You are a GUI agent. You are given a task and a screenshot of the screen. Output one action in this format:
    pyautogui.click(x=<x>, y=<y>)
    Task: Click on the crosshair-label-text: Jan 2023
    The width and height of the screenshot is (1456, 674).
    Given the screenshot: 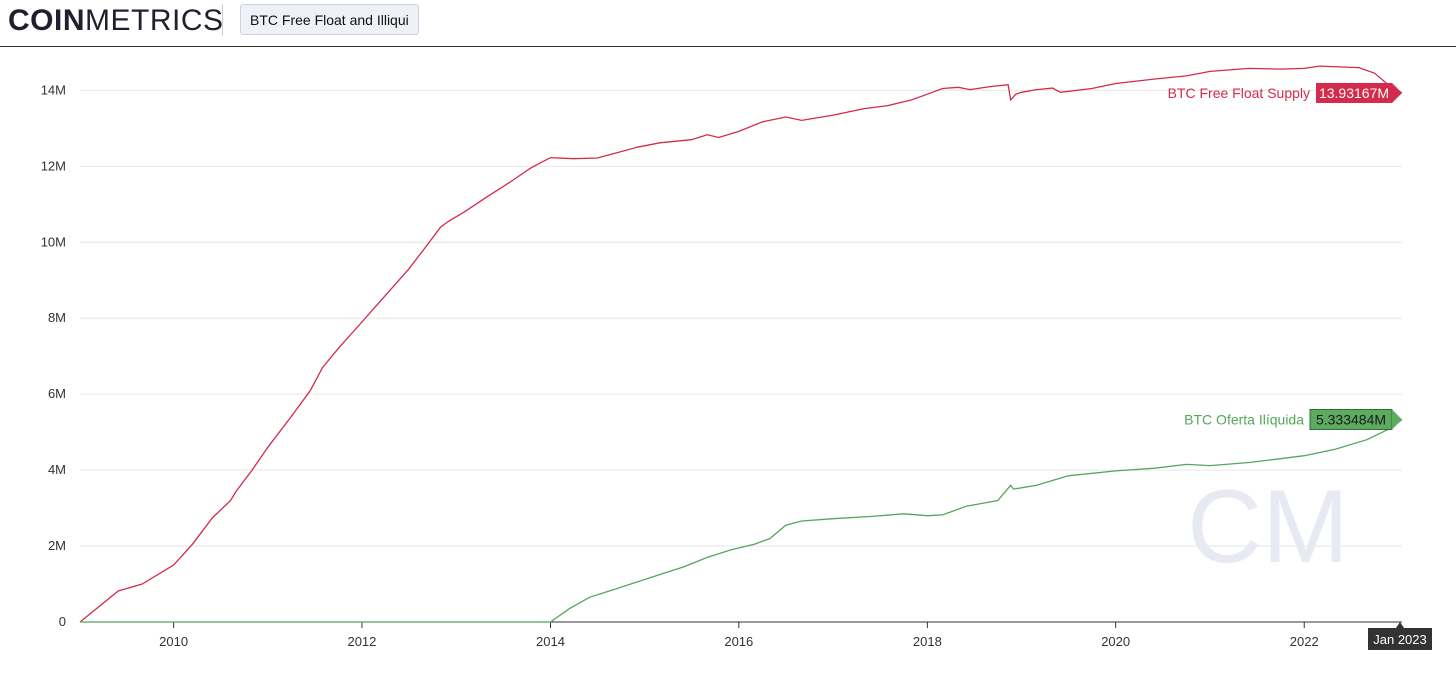 What is the action you would take?
    pyautogui.click(x=1400, y=639)
    